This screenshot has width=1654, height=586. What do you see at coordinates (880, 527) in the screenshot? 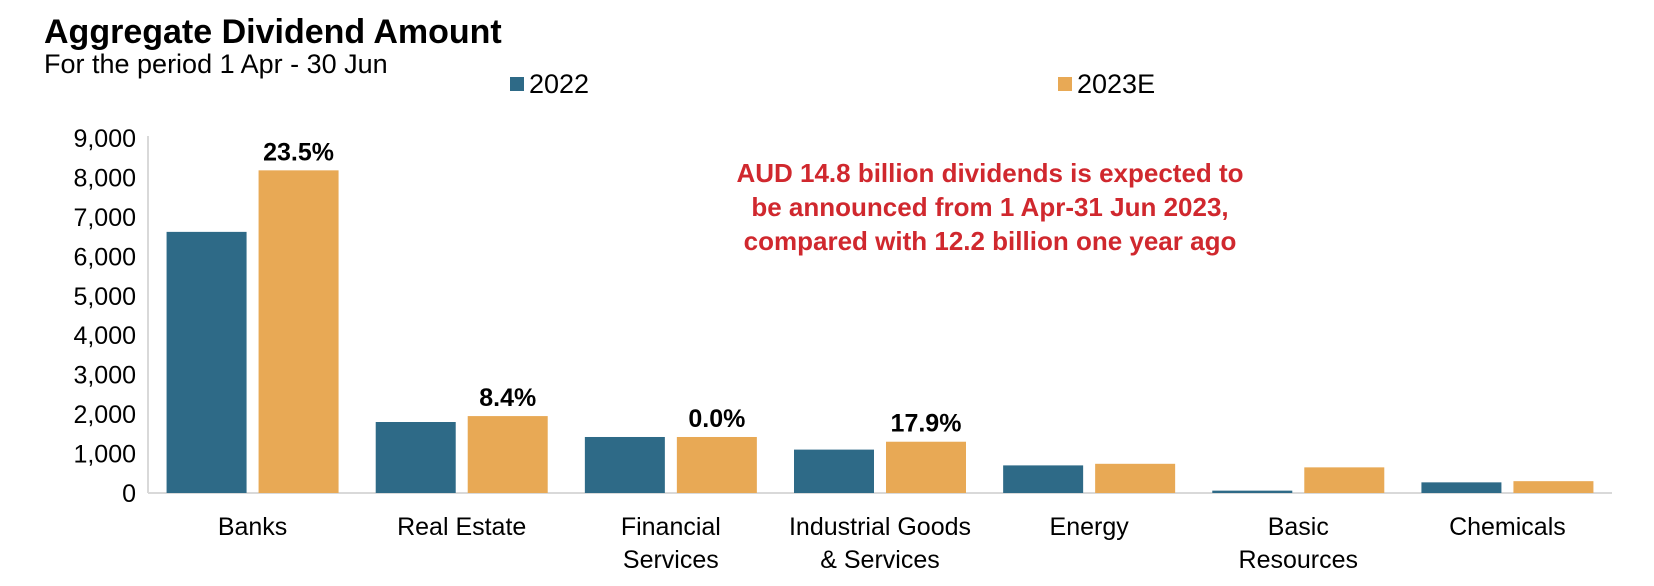
I see `x-category-label: Industrial Goods` at bounding box center [880, 527].